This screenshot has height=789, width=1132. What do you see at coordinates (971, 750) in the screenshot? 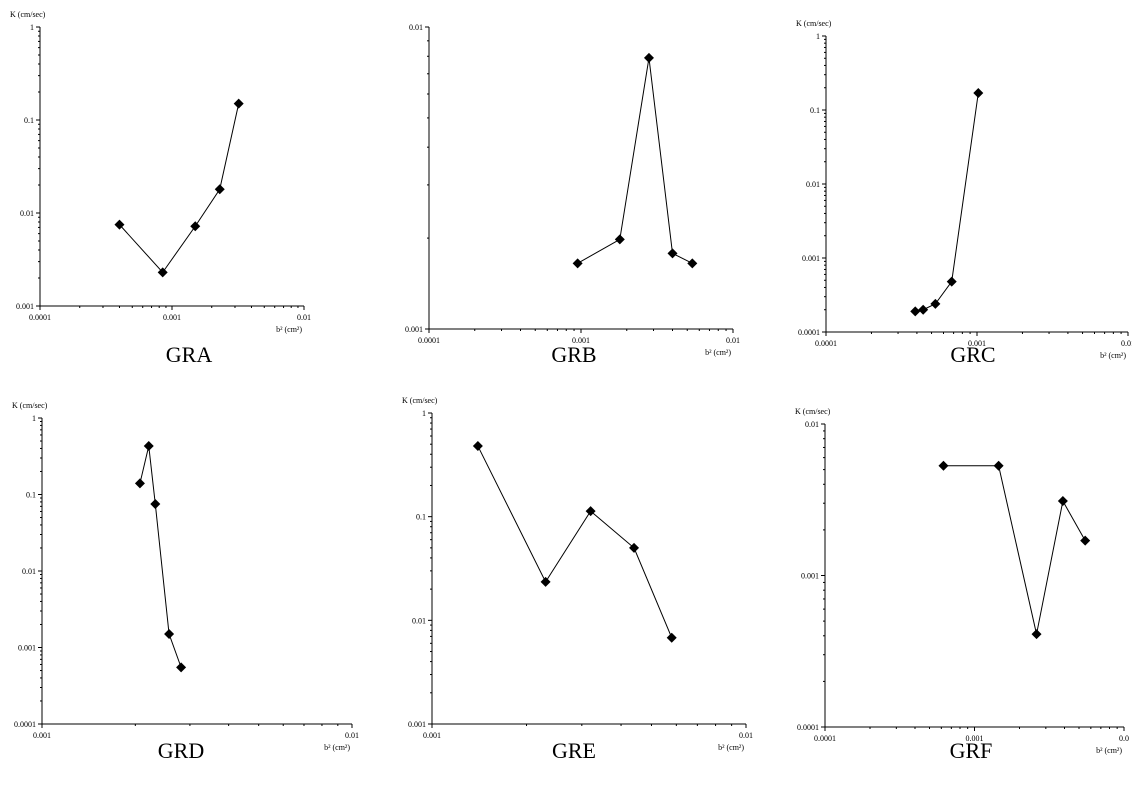
I see `chart-title: GRF` at bounding box center [971, 750].